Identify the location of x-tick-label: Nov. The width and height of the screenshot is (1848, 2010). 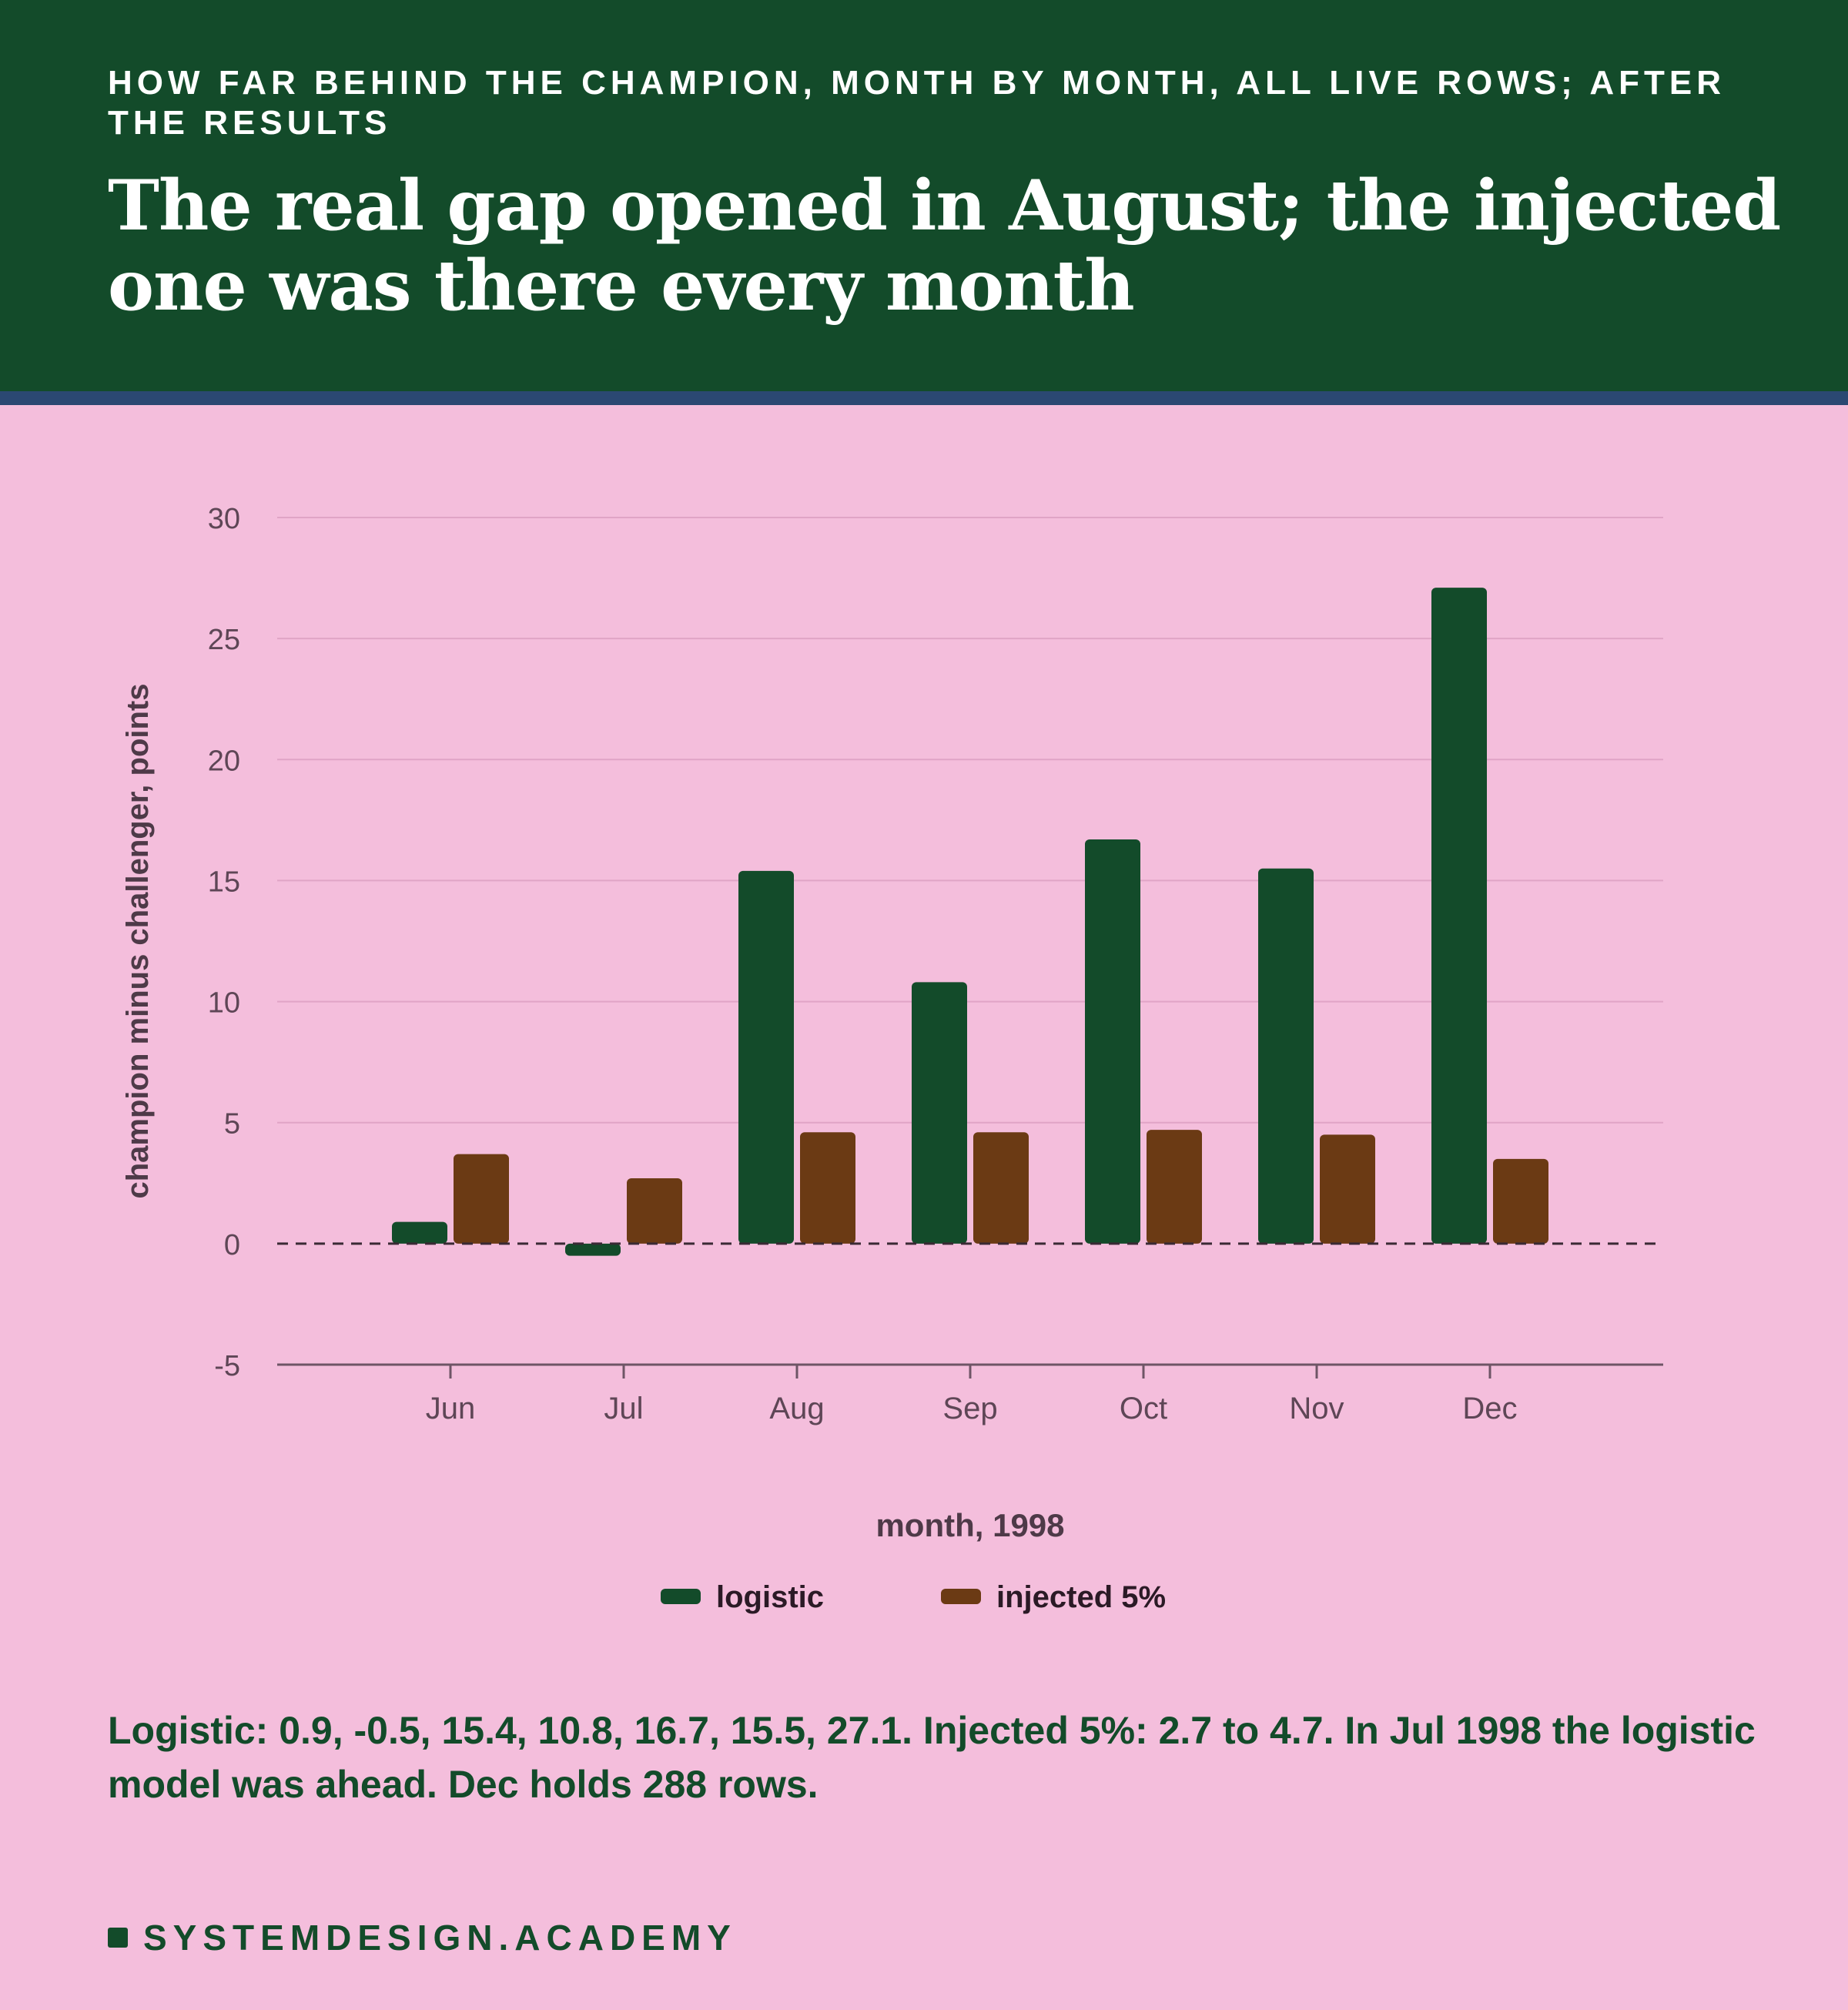
(1316, 1408).